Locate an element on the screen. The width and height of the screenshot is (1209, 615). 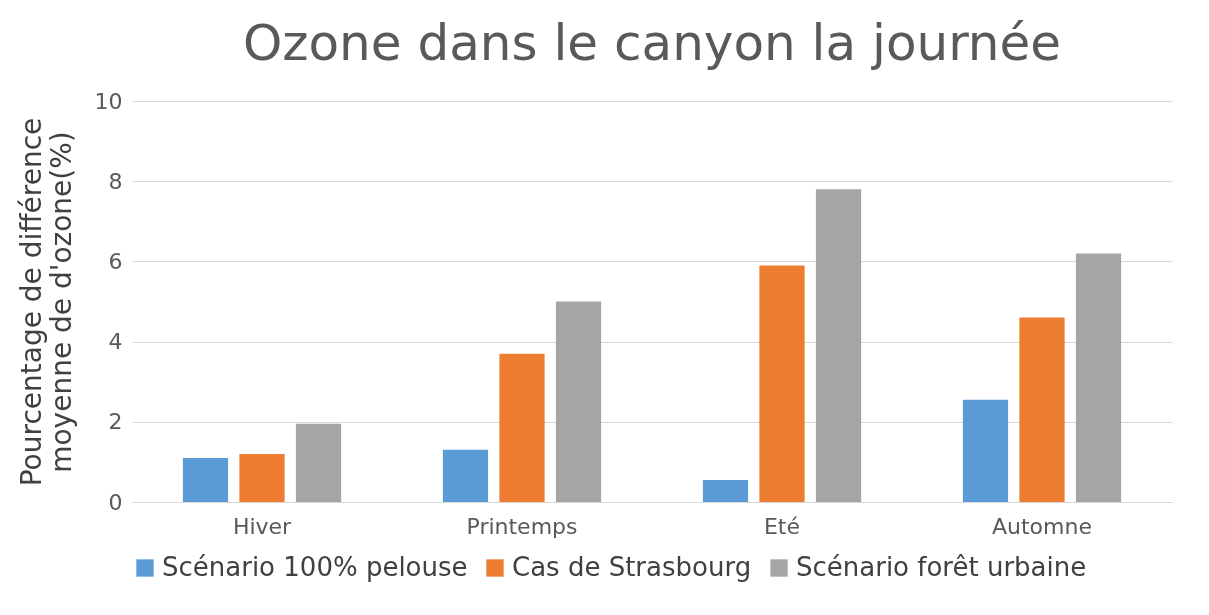
y-axis-title: Pourcentage de différence moyenne de d'ozone(%) is located at coordinates (46, 302).